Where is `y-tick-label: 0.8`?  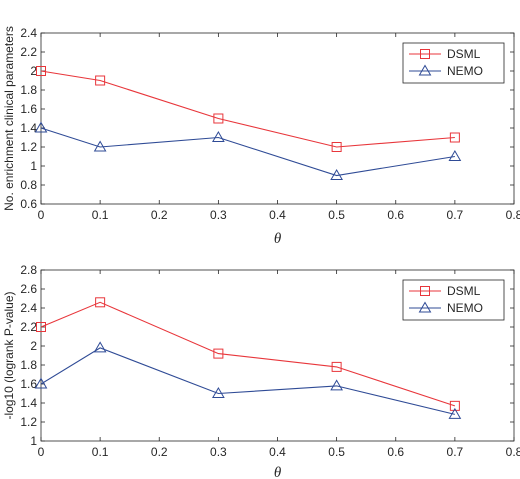 y-tick-label: 0.8 is located at coordinates (28, 185).